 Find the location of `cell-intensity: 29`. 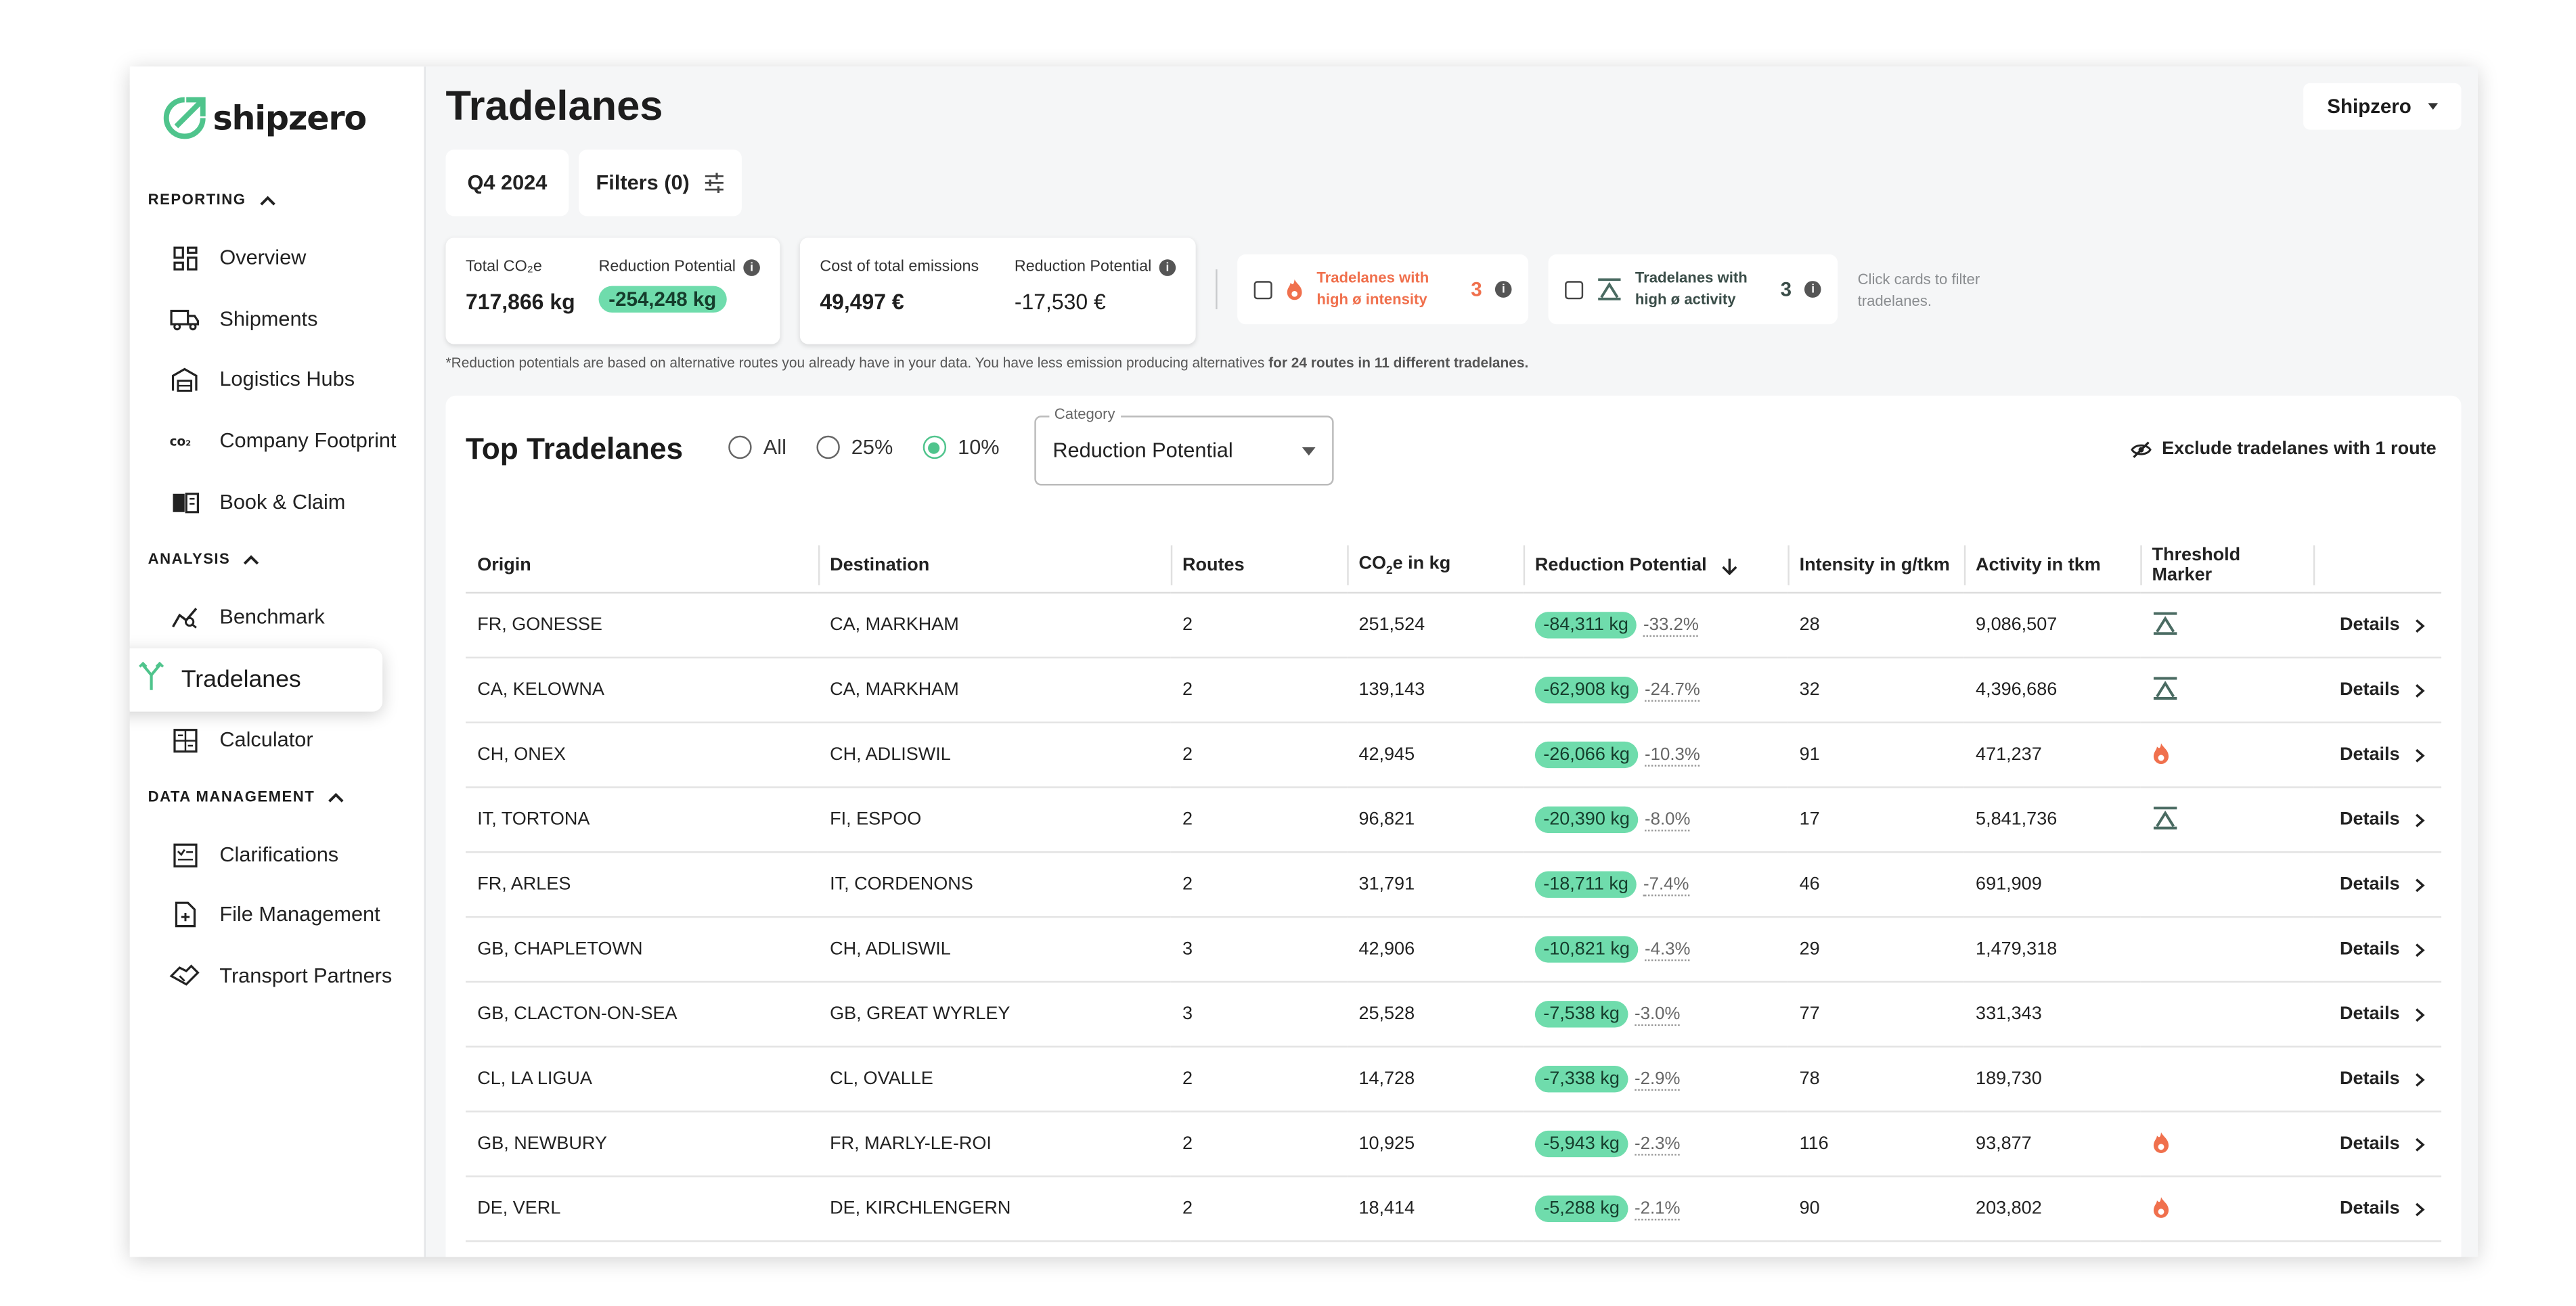

cell-intensity: 29 is located at coordinates (1875, 950).